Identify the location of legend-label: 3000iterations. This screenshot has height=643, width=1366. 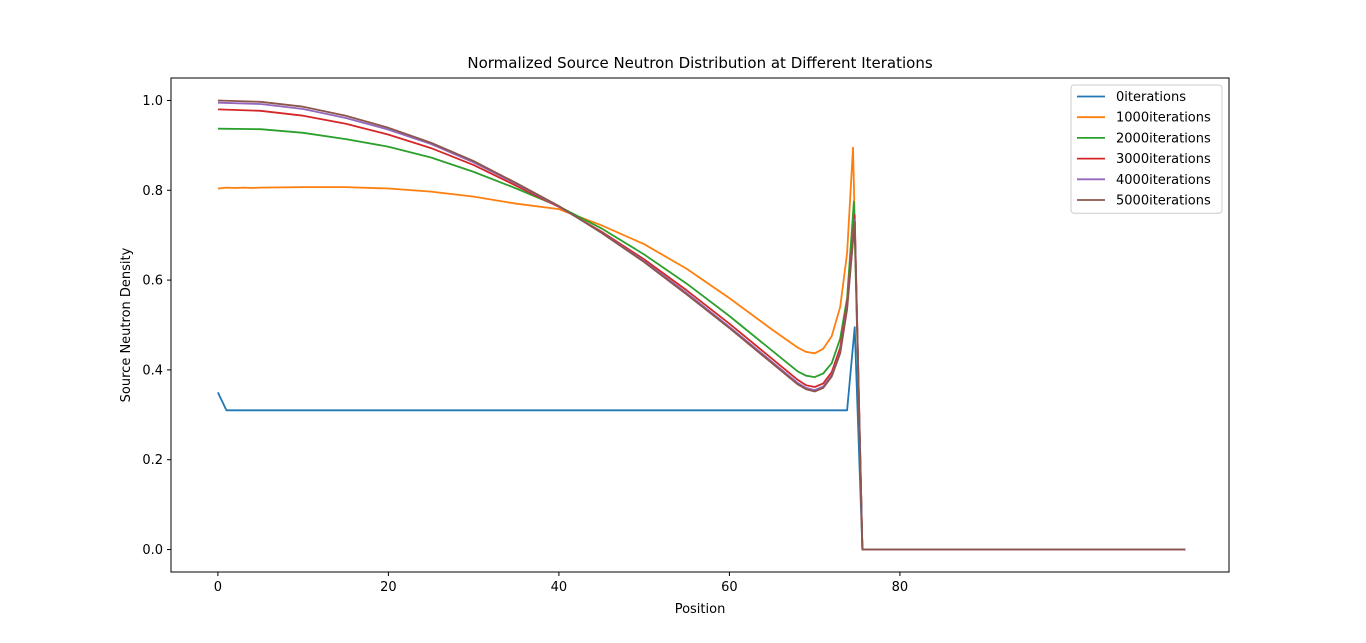
(1163, 159).